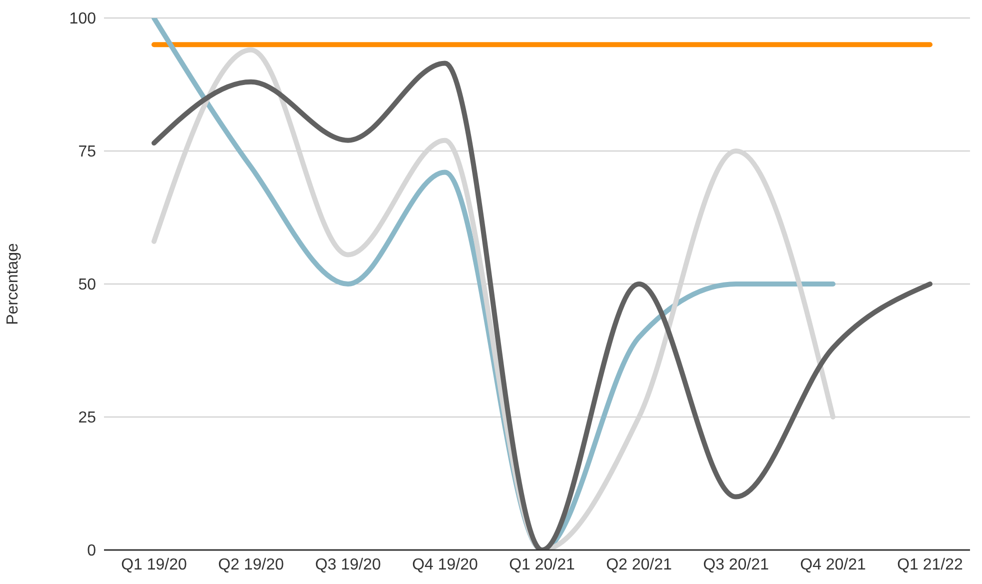 The image size is (982, 584). Describe the element at coordinates (91, 551) in the screenshot. I see `y-tick-label: 0` at that location.